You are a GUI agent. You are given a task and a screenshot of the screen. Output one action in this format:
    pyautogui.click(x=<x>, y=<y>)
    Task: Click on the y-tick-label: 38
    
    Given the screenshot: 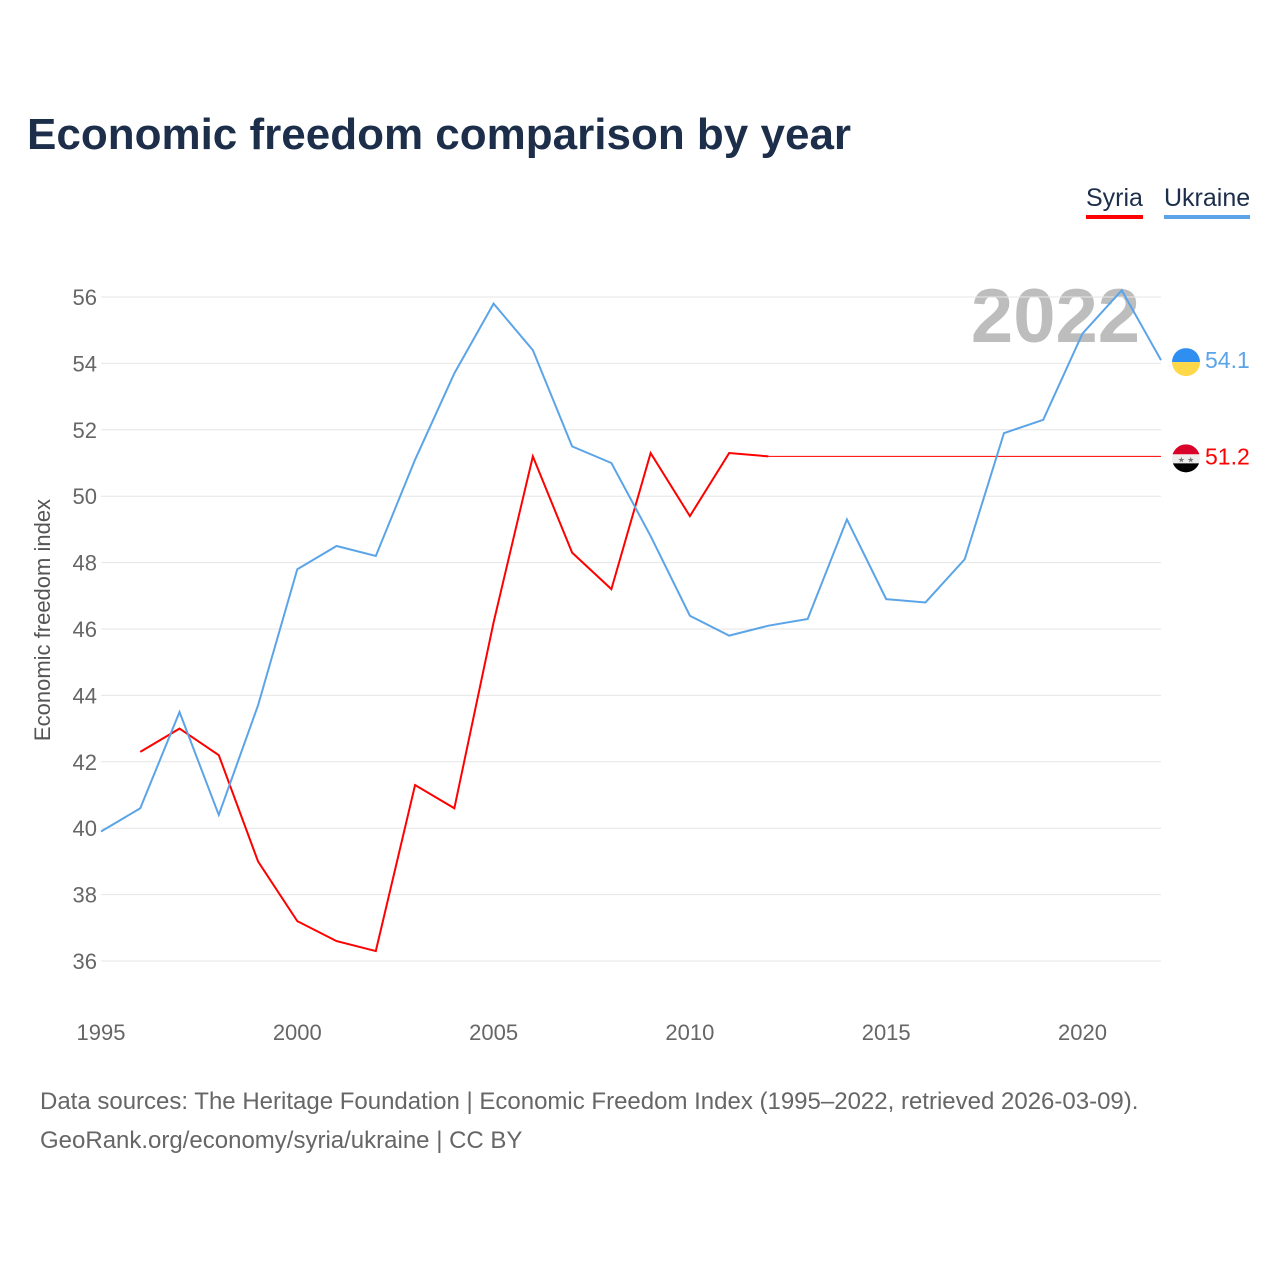 What is the action you would take?
    pyautogui.click(x=85, y=895)
    